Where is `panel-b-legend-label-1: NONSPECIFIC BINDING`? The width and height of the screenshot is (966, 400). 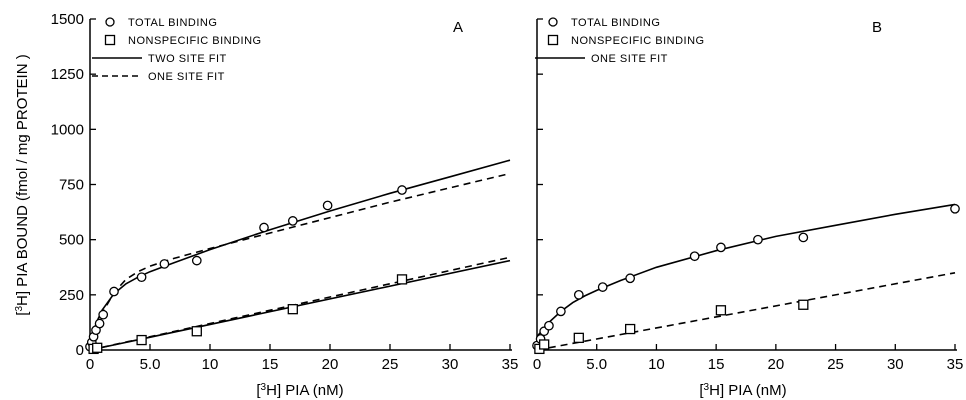 panel-b-legend-label-1: NONSPECIFIC BINDING is located at coordinates (638, 41).